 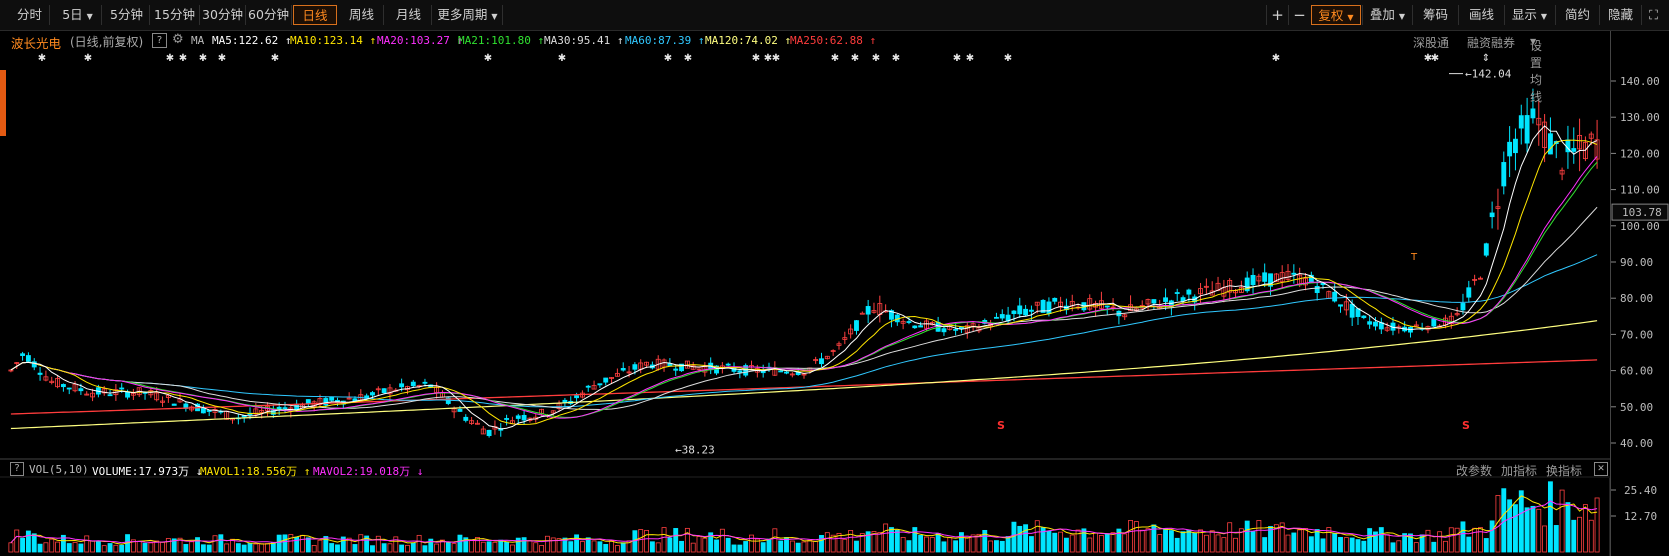 I want to click on switch-indicator-link: 换指标, so click(x=1564, y=471).